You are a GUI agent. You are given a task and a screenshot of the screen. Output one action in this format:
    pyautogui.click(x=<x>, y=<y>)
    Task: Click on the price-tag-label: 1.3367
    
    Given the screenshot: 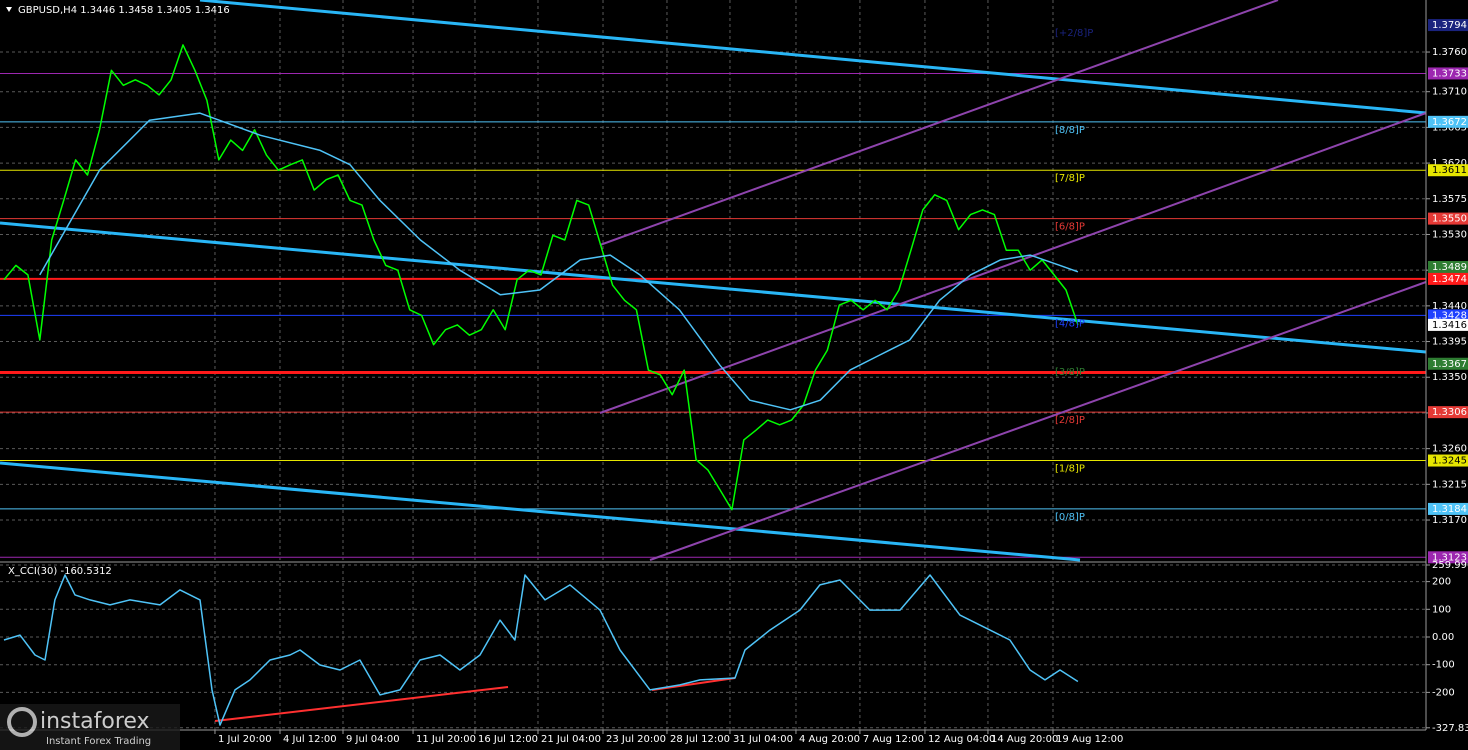 What is the action you would take?
    pyautogui.click(x=1449, y=364)
    